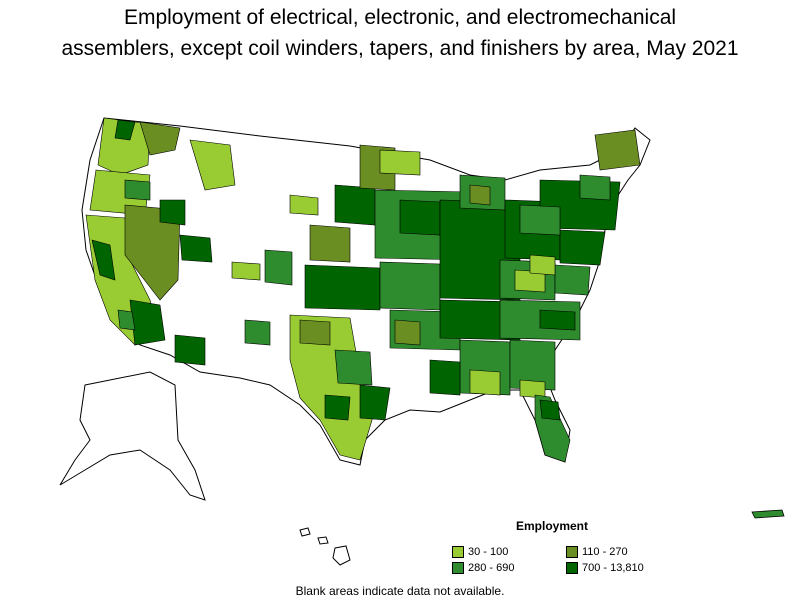  Describe the element at coordinates (605, 552) in the screenshot. I see `legend-label: 110 - 270` at that location.